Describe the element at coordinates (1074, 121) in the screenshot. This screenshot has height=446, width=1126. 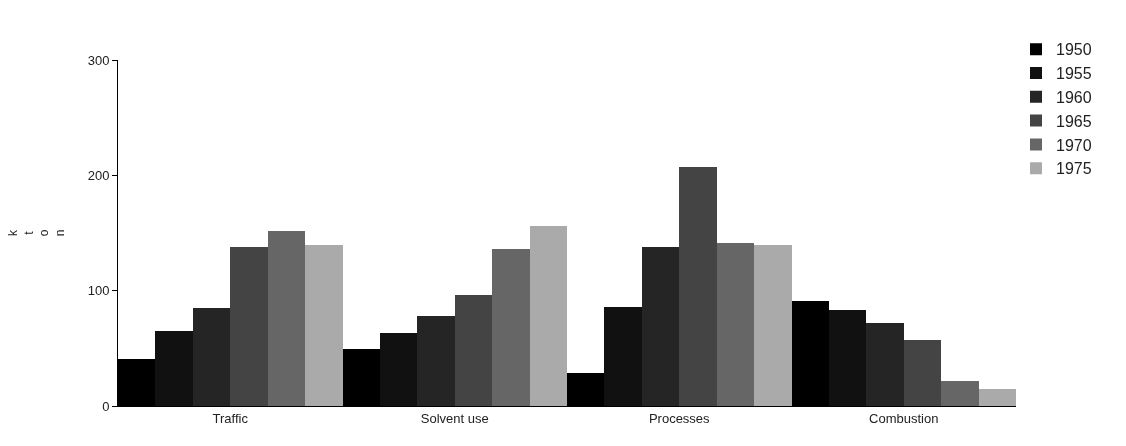
I see `legend-label: 1965` at that location.